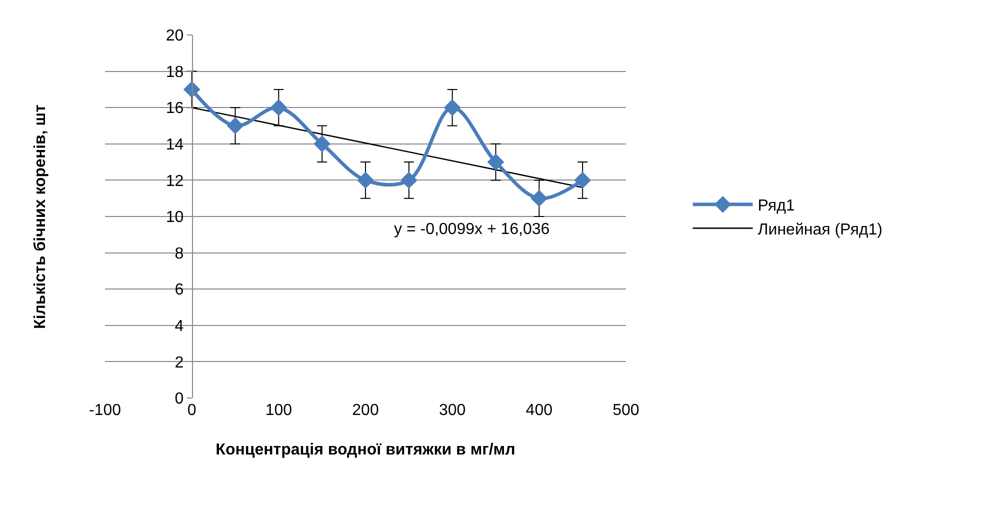  What do you see at coordinates (175, 36) in the screenshot?
I see `y-tick-label: 20` at bounding box center [175, 36].